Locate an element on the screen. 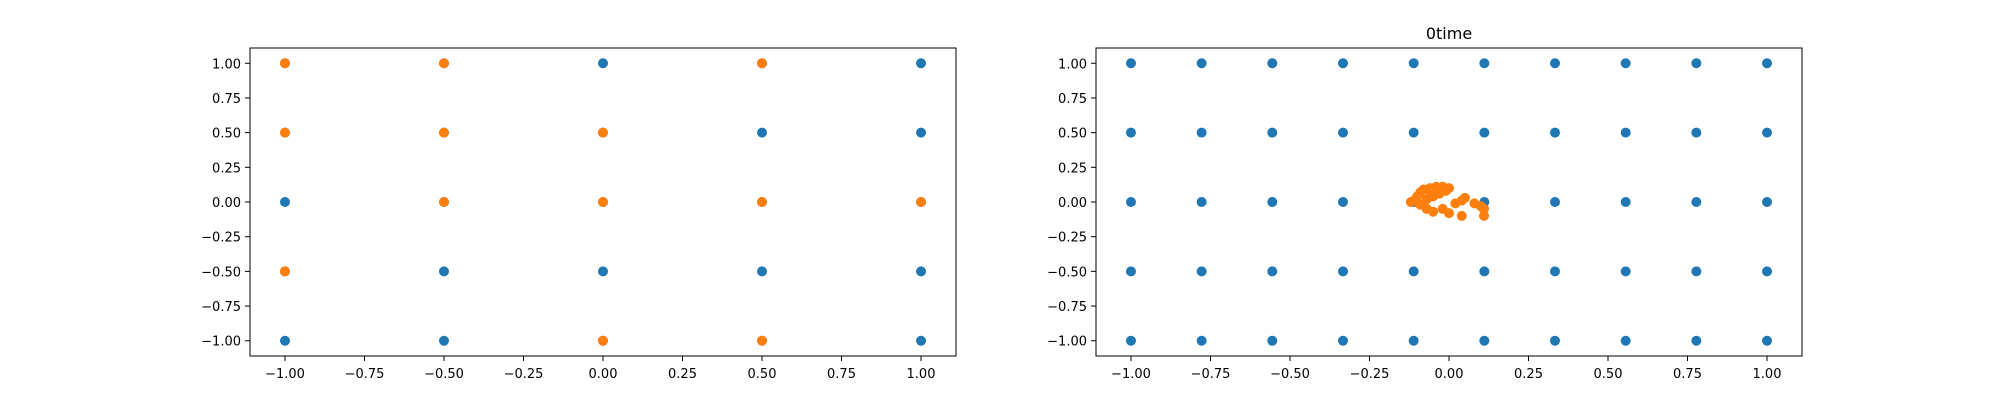 Image resolution: width=2000 pixels, height=400 pixels. y-tick-label: 0.50 is located at coordinates (1072, 134).